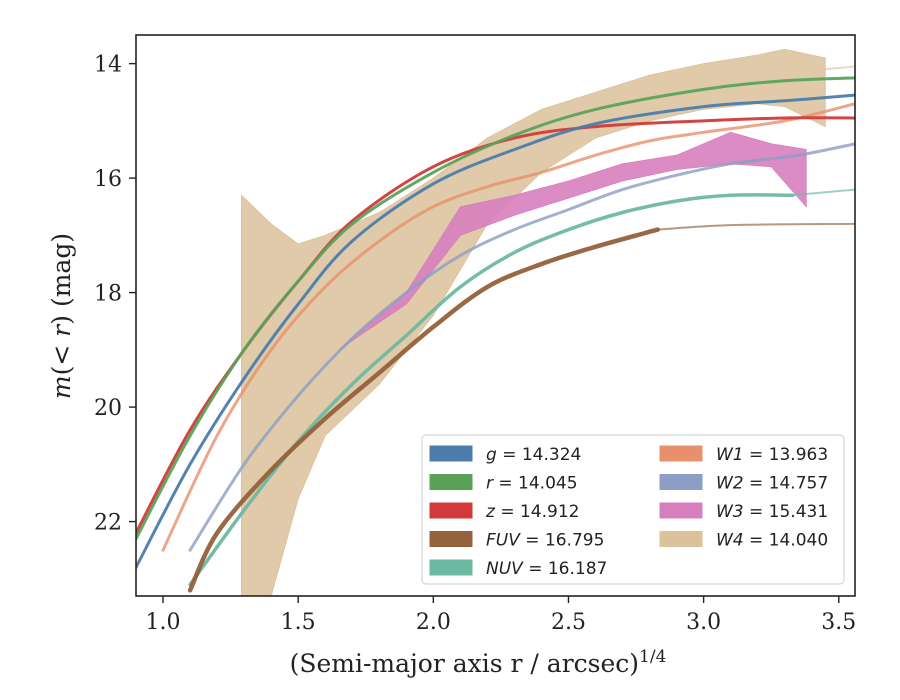 The image size is (900, 700). I want to click on legend-swatch-w1, so click(681, 453).